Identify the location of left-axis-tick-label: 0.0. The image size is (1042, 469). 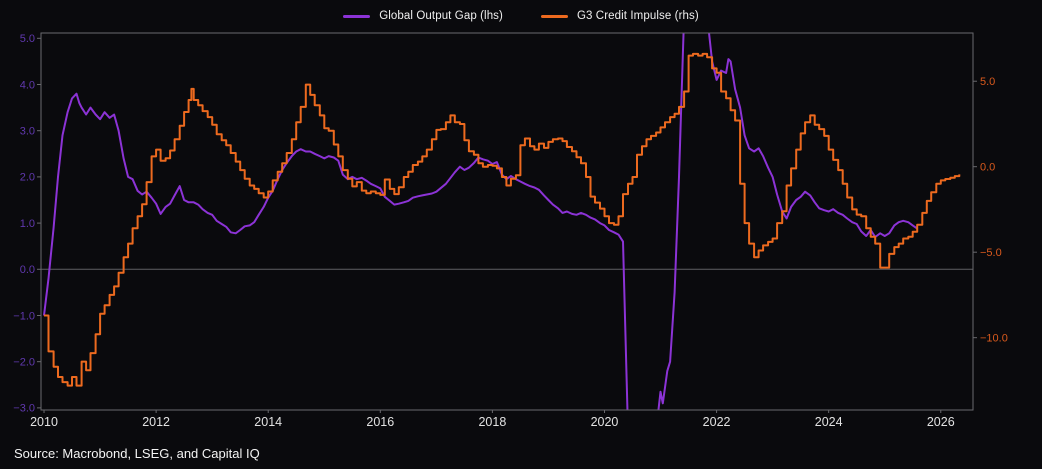
(27, 270).